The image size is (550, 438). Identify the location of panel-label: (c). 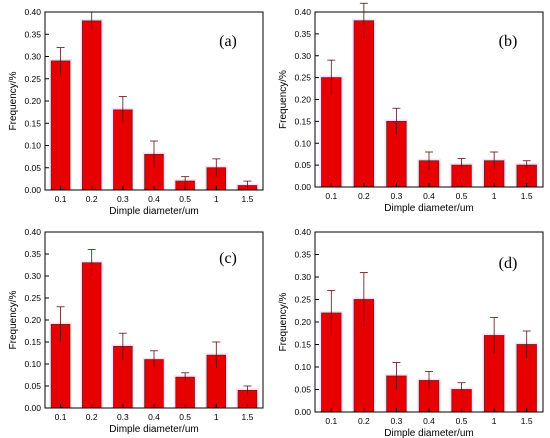
(228, 258).